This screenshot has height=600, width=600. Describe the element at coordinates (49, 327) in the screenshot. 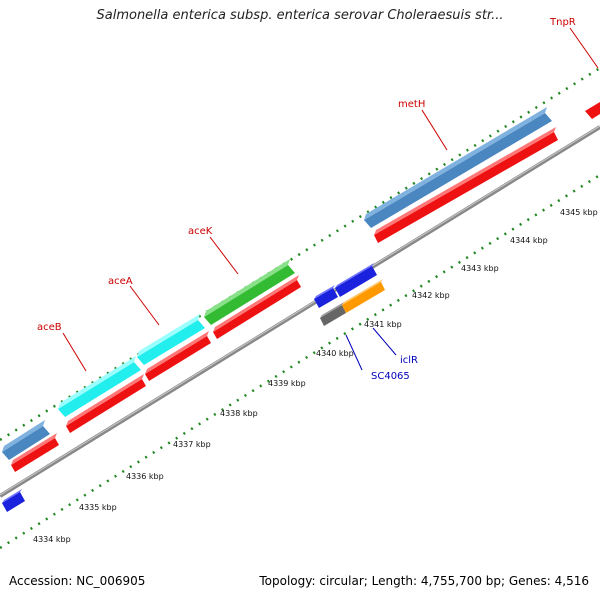

I see `gene-label-aceB: aceB` at that location.